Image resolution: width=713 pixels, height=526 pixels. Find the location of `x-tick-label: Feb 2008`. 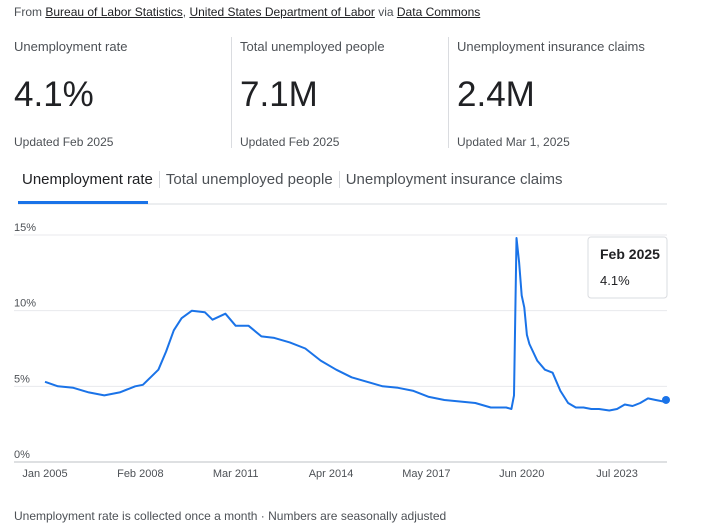

x-tick-label: Feb 2008 is located at coordinates (140, 474).